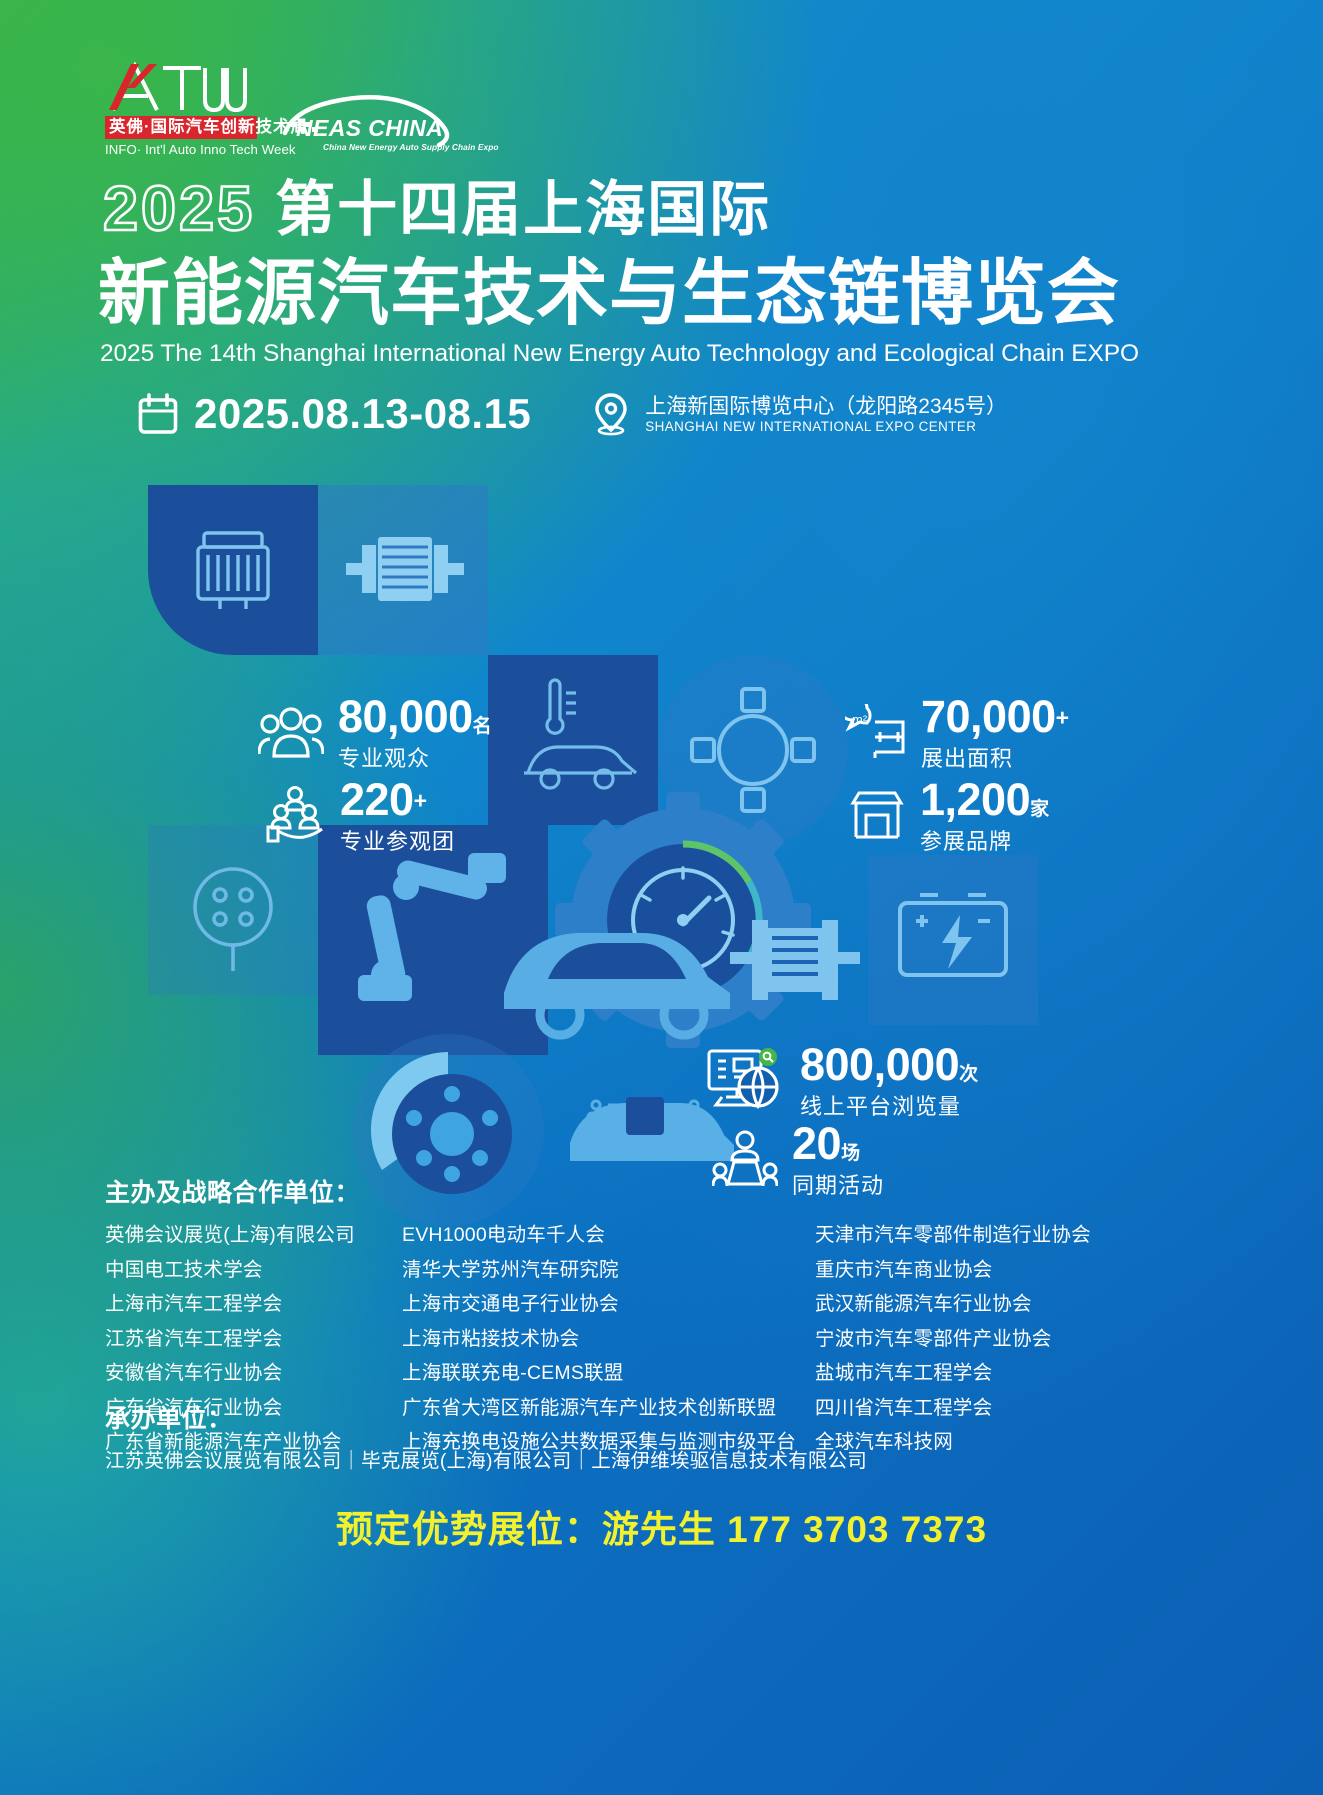 The image size is (1323, 1795). I want to click on stat-label: 参展品牌, so click(966, 842).